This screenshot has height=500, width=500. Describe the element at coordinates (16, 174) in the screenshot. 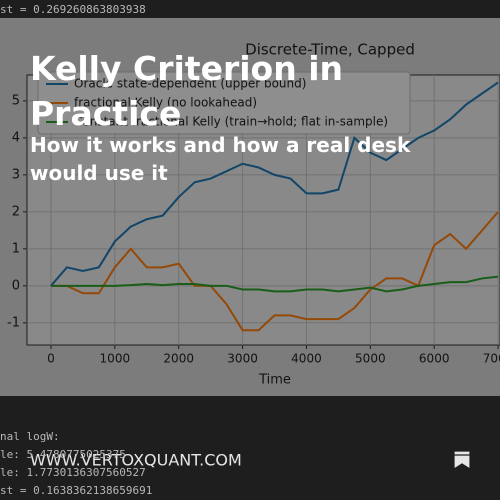

I see `y-tick-label: 3` at that location.